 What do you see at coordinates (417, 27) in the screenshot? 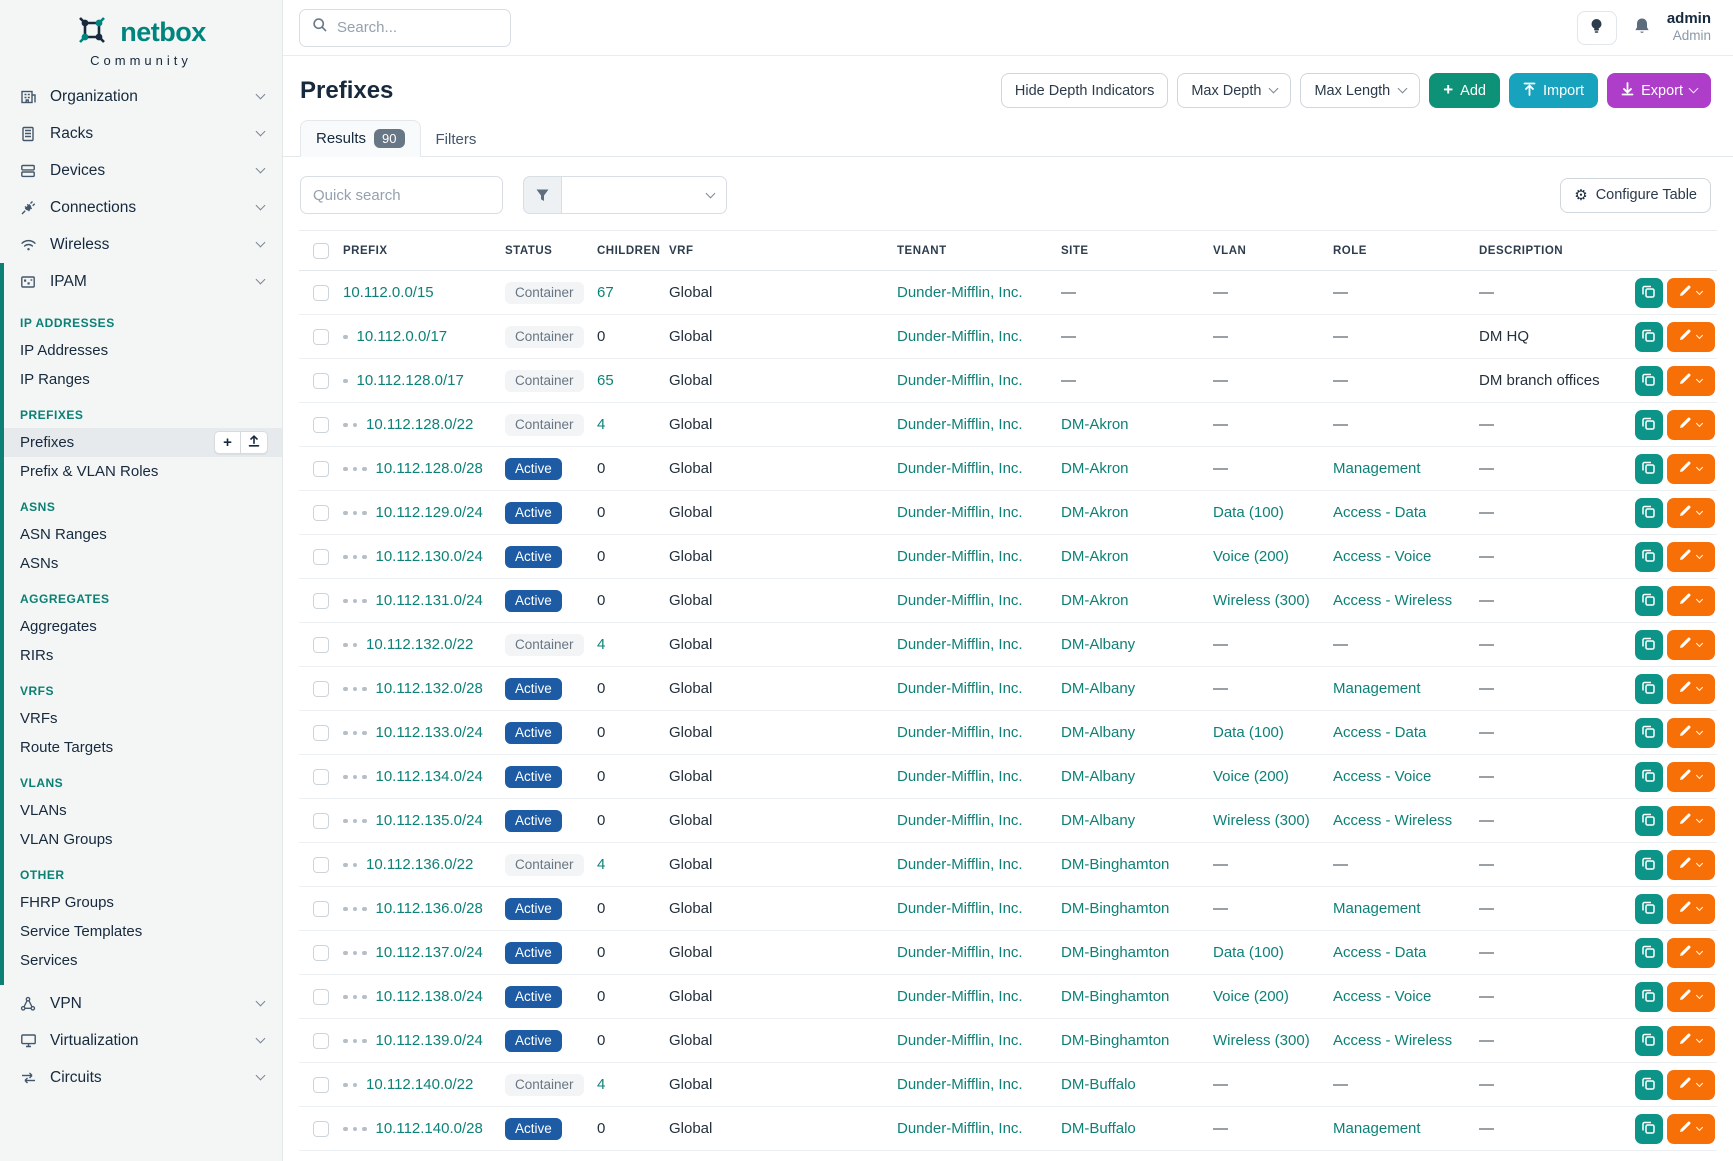
I see `search-input` at bounding box center [417, 27].